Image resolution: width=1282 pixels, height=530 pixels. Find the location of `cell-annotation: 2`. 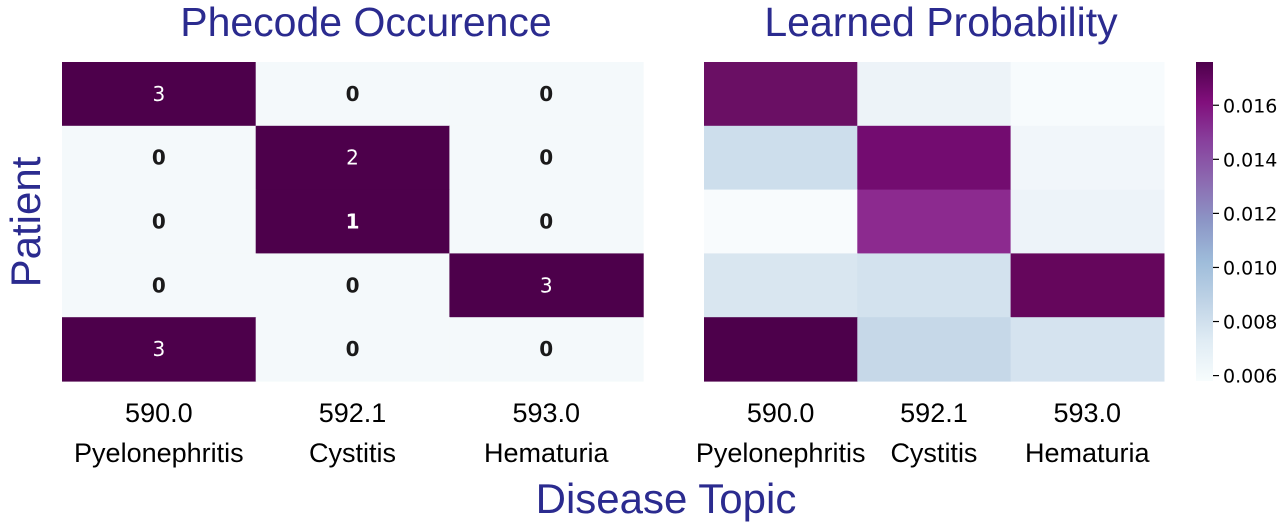

cell-annotation: 2 is located at coordinates (352, 158).